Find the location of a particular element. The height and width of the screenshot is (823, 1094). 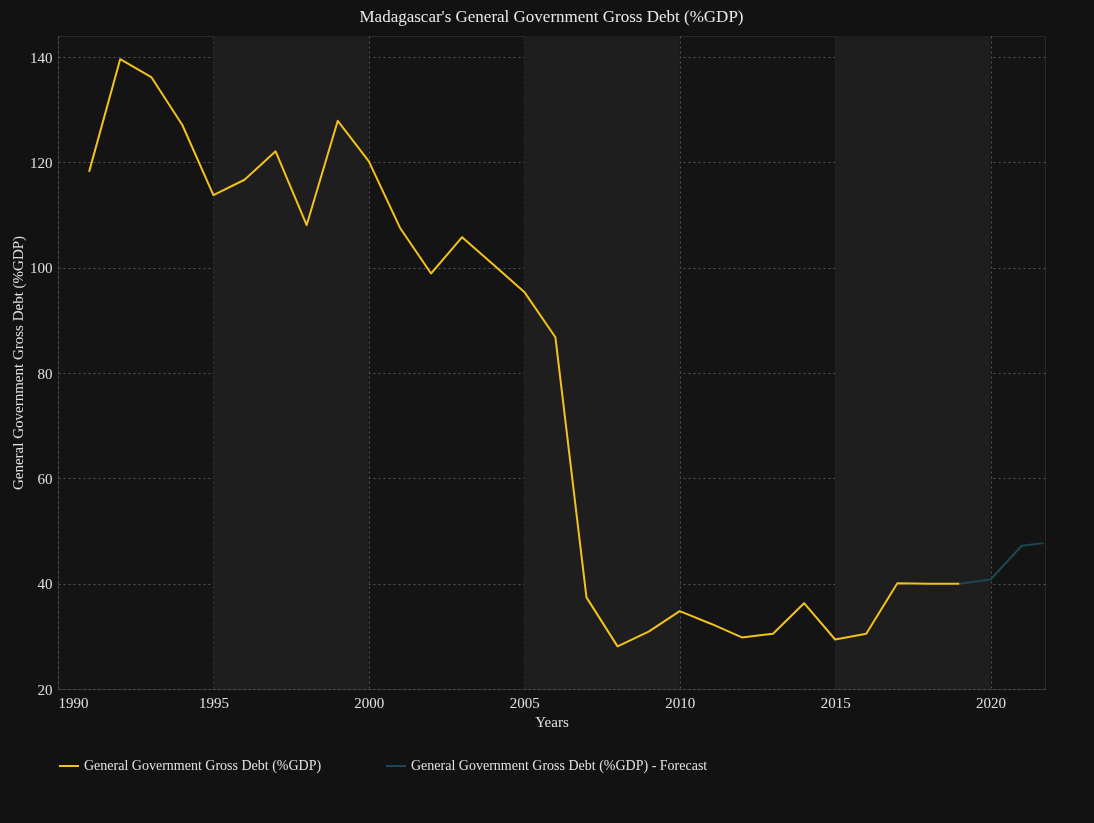

y-tick-label: 20 is located at coordinates (45, 689).